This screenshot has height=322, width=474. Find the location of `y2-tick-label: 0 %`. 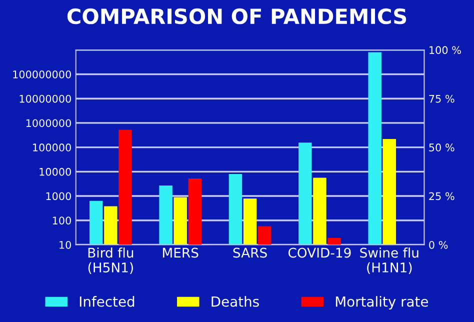

y2-tick-label: 0 % is located at coordinates (438, 244).